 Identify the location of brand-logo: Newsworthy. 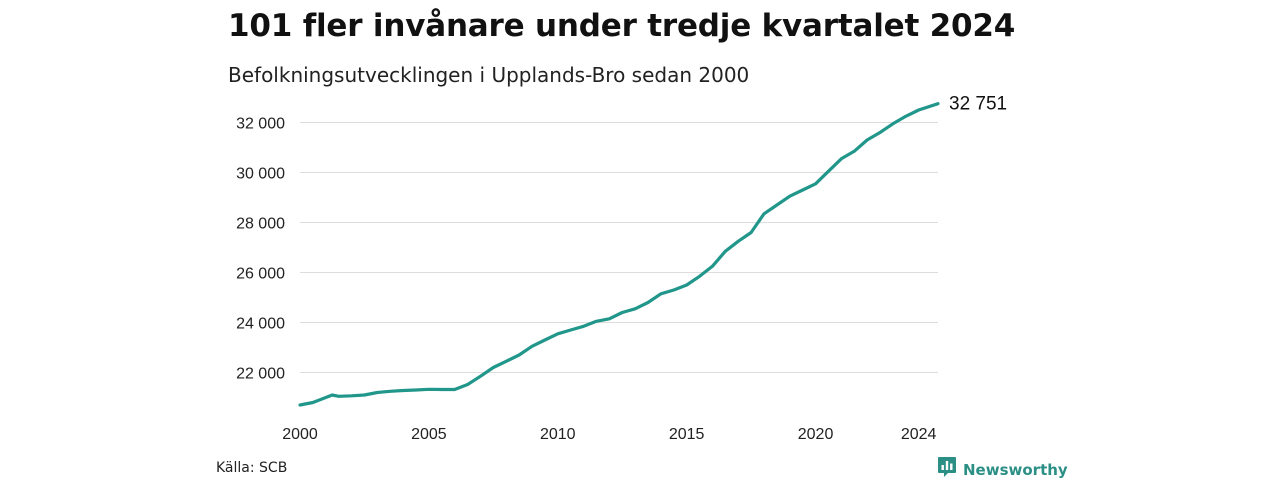
(1002, 469).